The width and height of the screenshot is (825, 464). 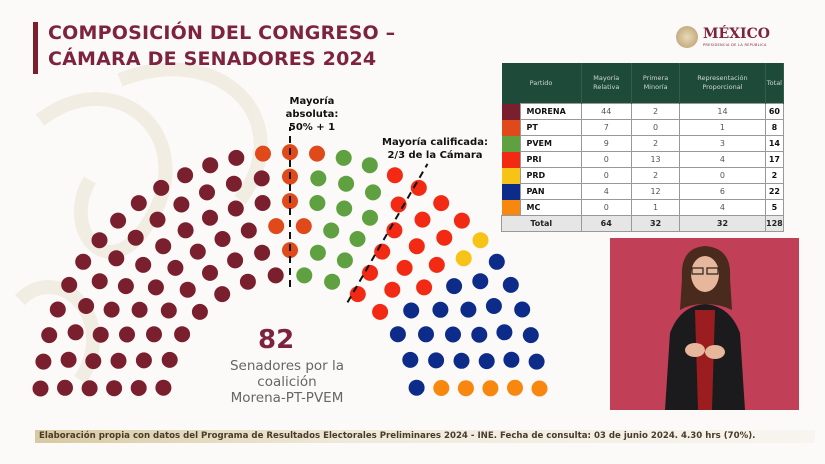 I want to click on mexico-logo: MÉXICO PRESIDENCIA DE LA REPÚBLICA, so click(x=723, y=37).